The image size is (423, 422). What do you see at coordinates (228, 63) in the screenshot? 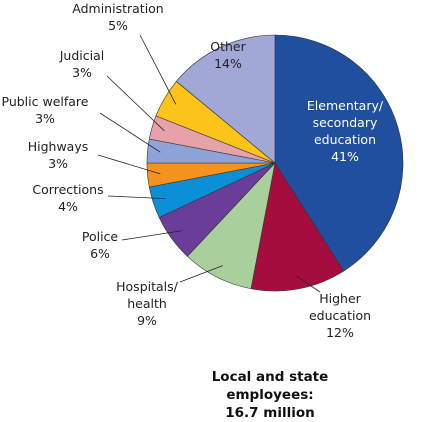
I see `value-label: 14%` at bounding box center [228, 63].